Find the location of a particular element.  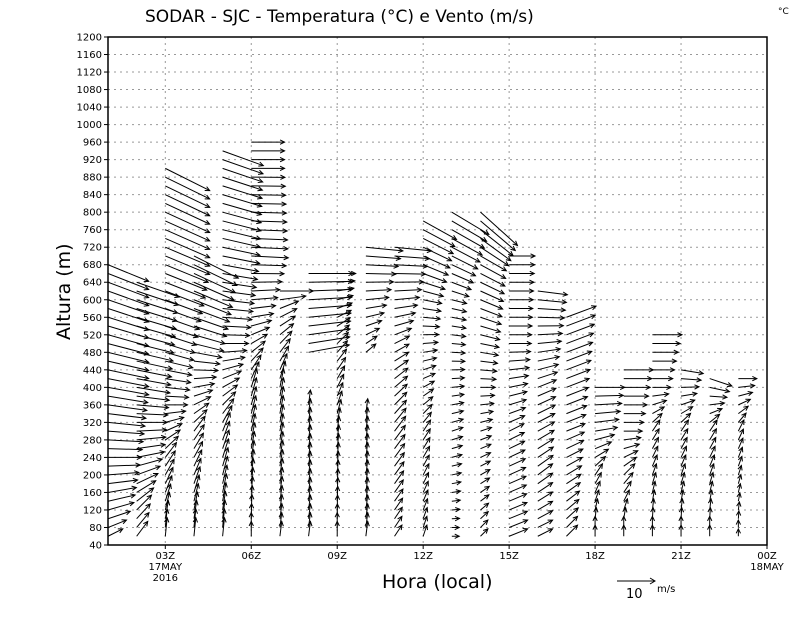

x-tick-label: 15Z is located at coordinates (509, 556).